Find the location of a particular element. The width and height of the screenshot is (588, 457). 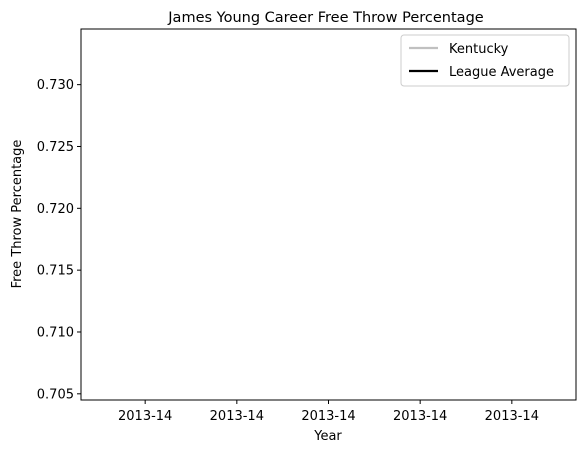

y-tick-label: 0.710 is located at coordinates (55, 332).